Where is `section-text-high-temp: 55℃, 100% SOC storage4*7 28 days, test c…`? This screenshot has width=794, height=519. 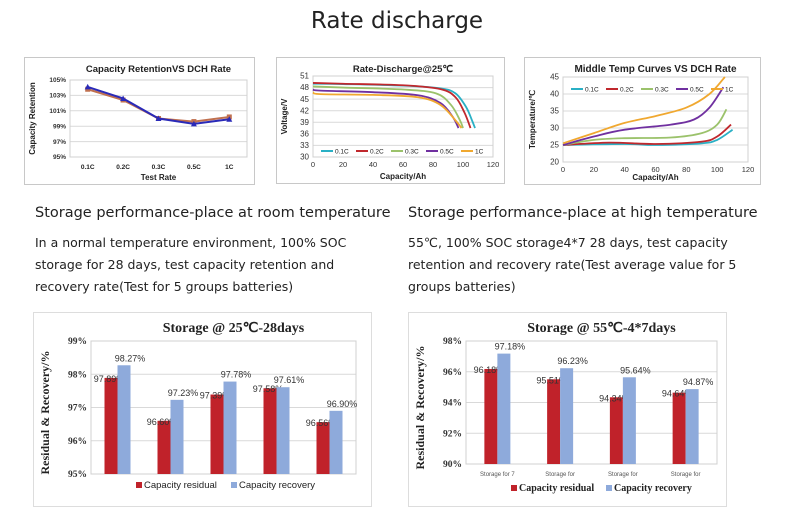
section-text-high-temp: 55℃, 100% SOC storage4*7 28 days, test c… is located at coordinates (572, 265).